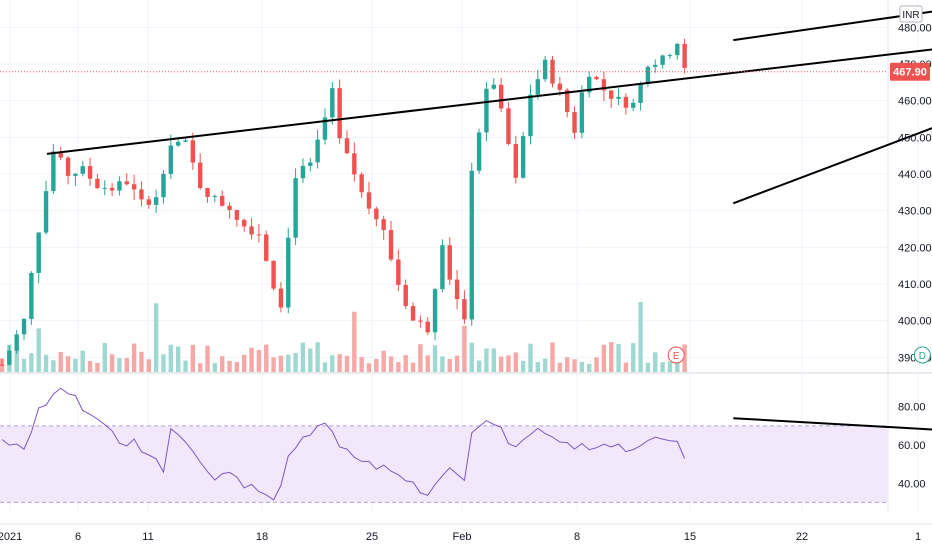  What do you see at coordinates (911, 14) in the screenshot?
I see `currency-badge-box` at bounding box center [911, 14].